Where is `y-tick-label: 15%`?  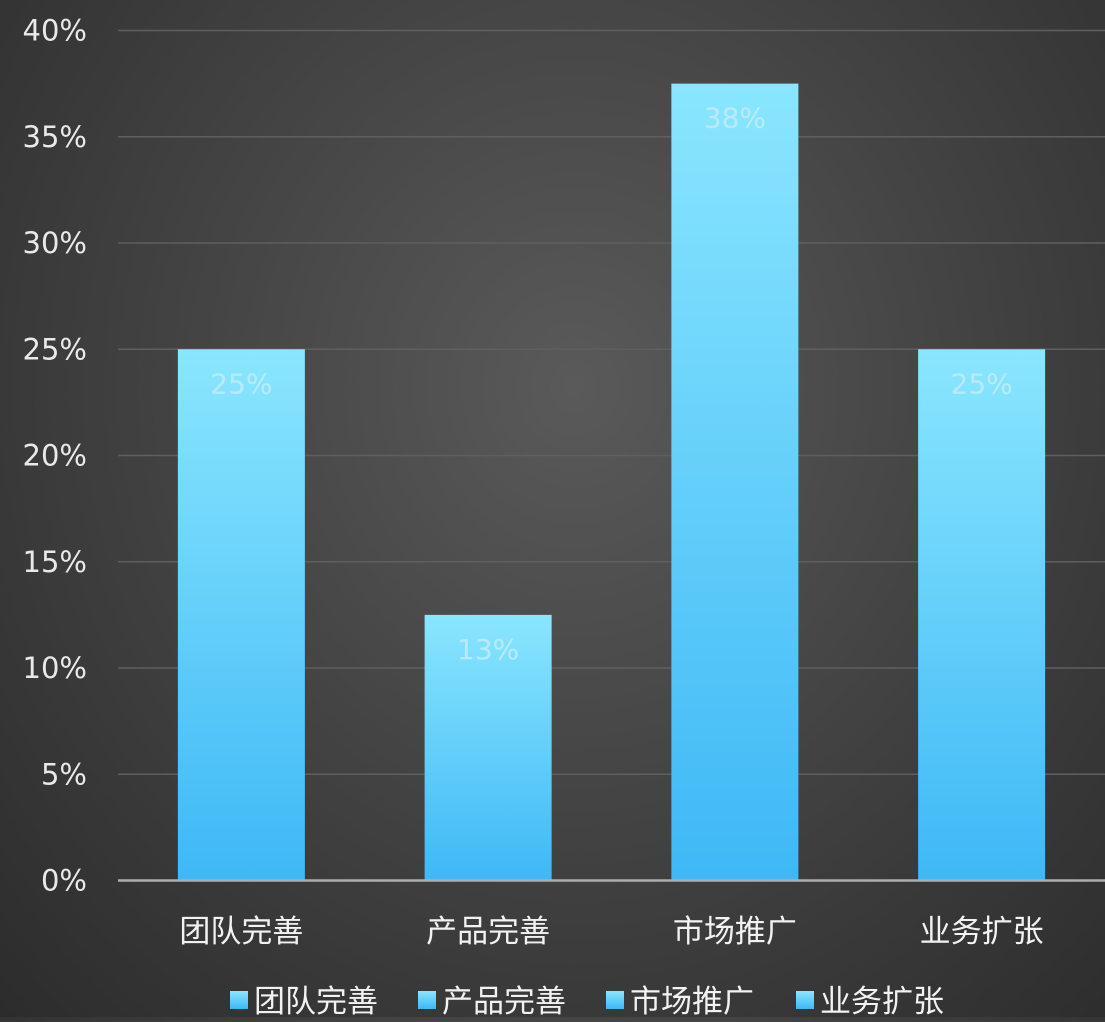 y-tick-label: 15% is located at coordinates (55, 562).